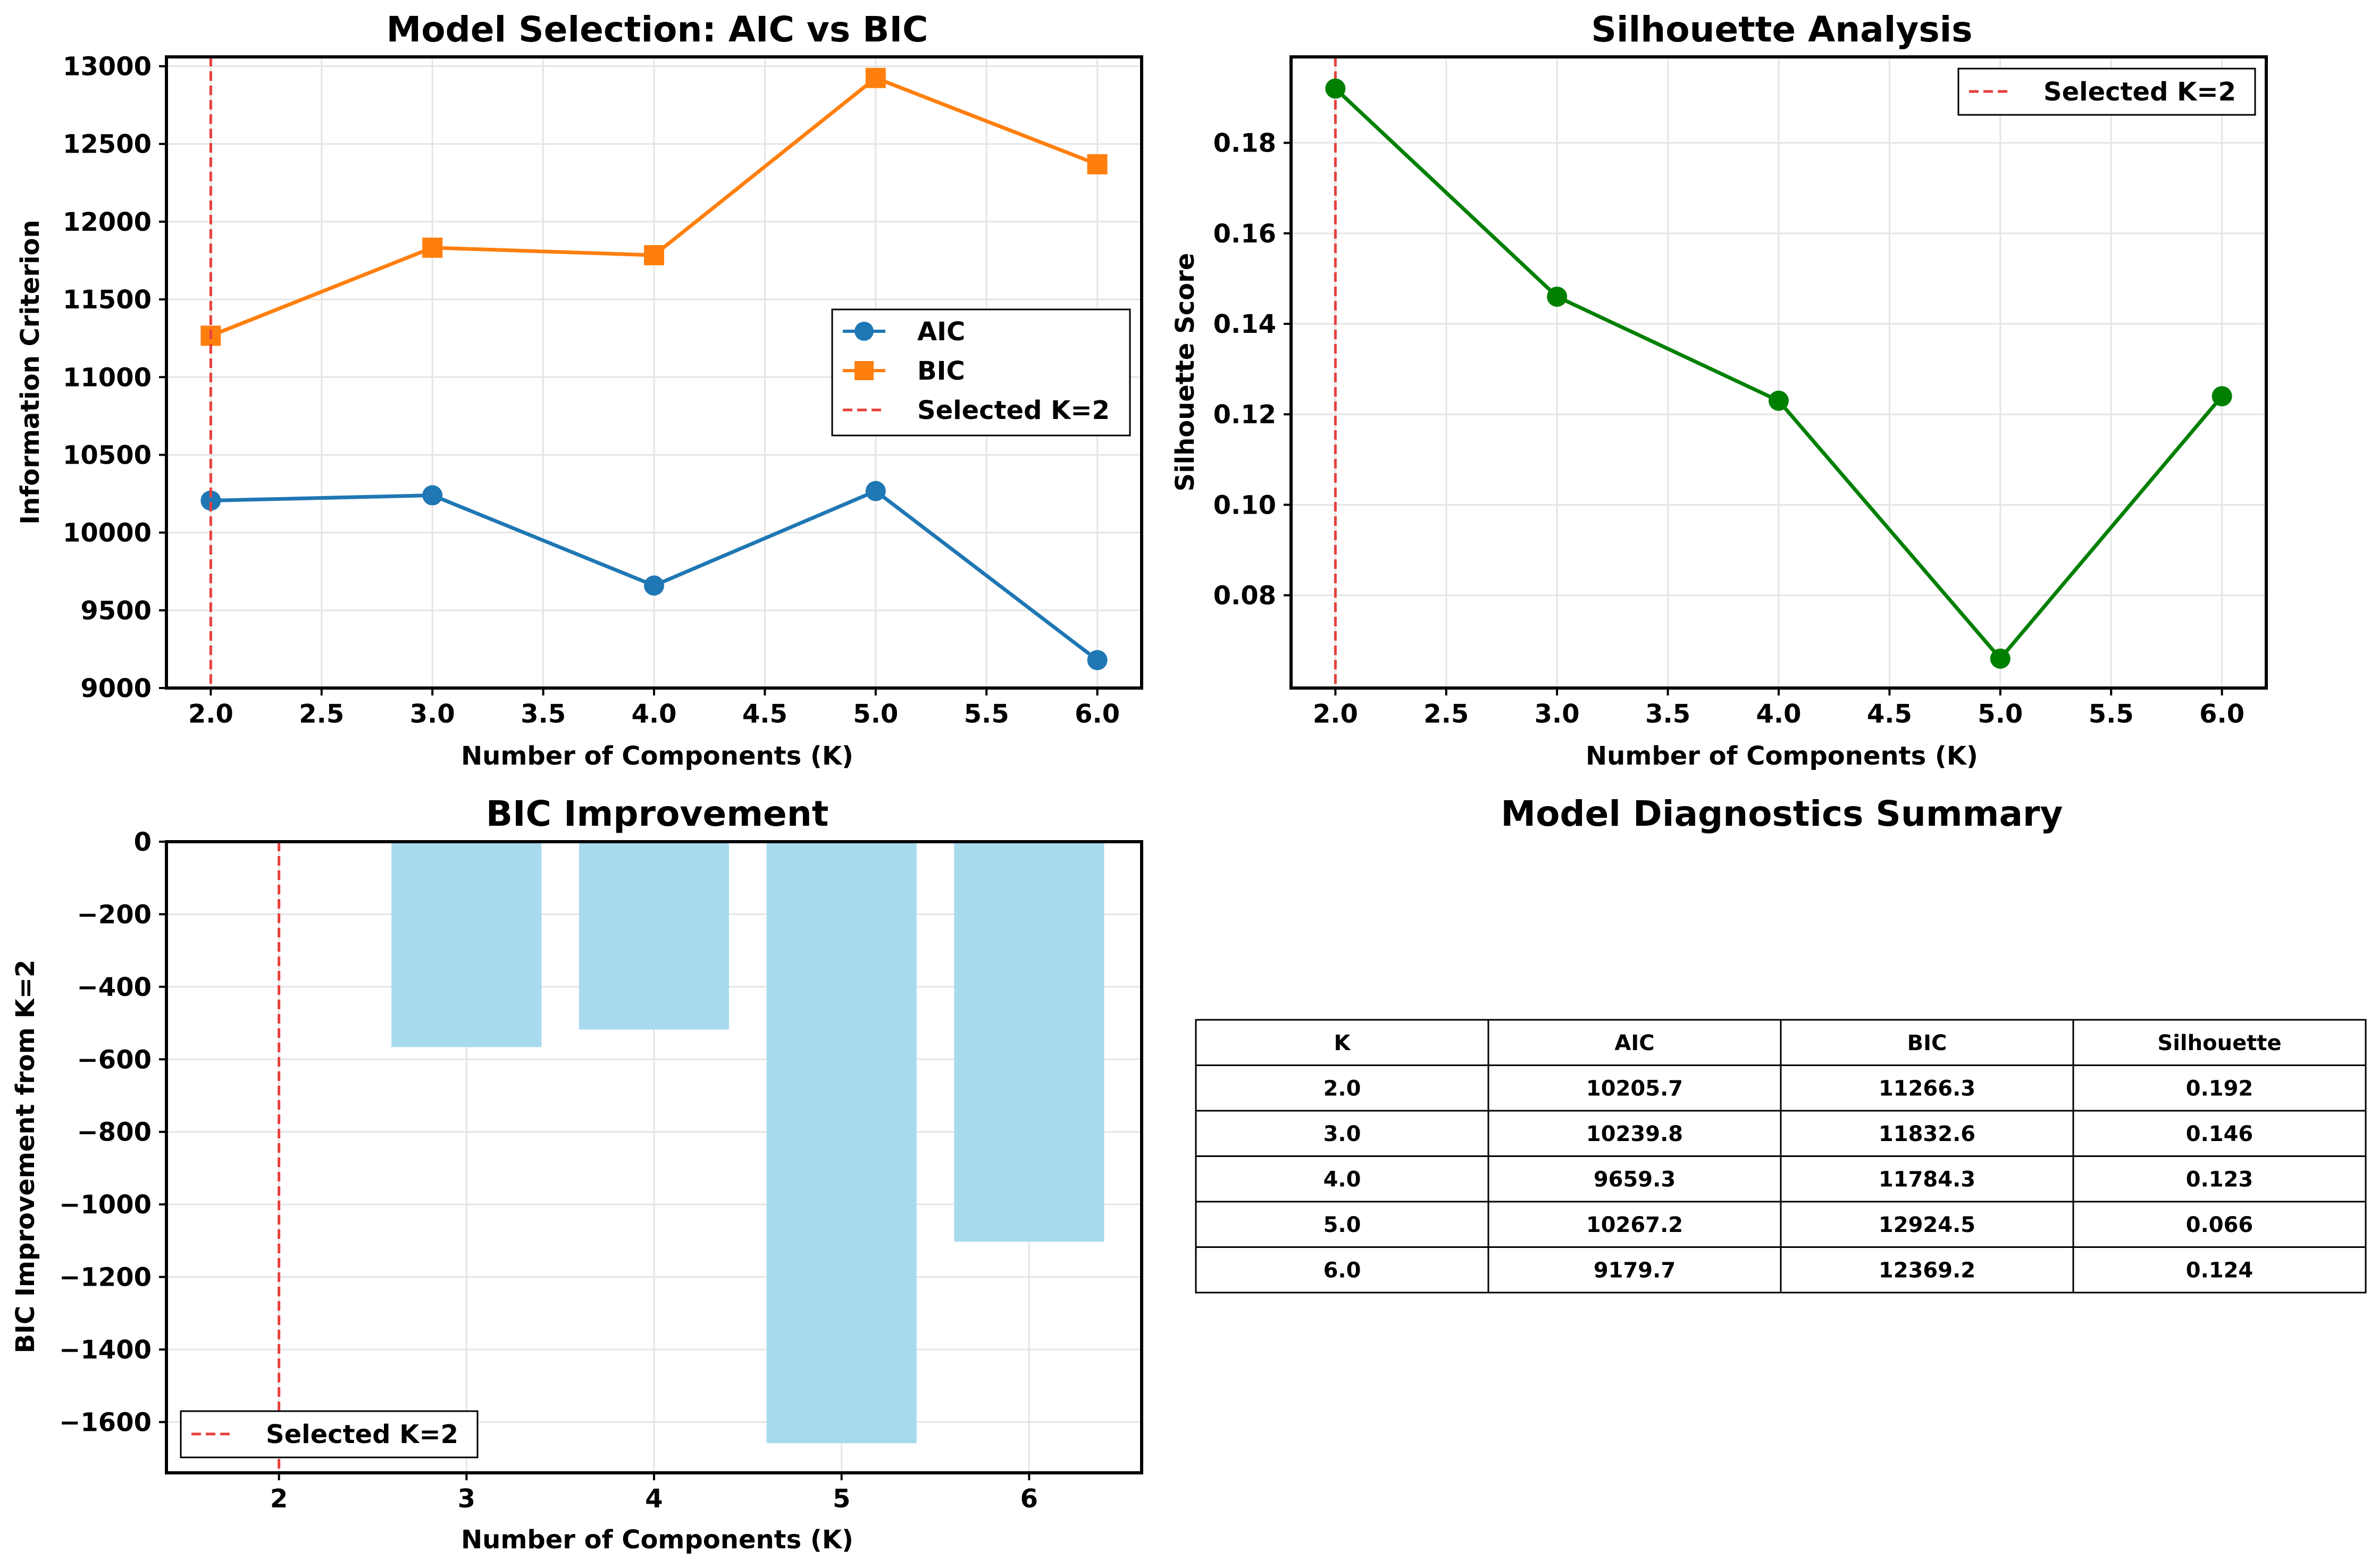 The height and width of the screenshot is (1568, 2379). Describe the element at coordinates (1635, 1179) in the screenshot. I see `table-value-cell: 9659.3` at that location.